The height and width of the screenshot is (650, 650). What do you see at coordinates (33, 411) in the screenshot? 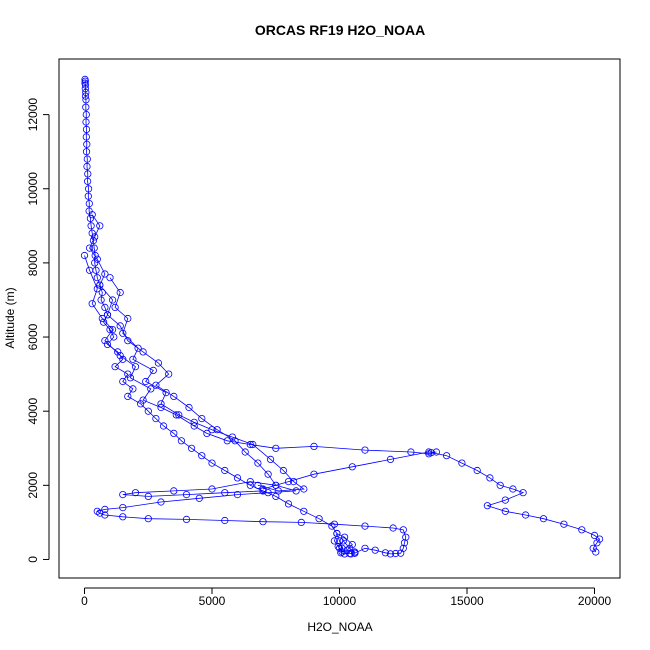
I see `y-tick-label: 4000` at bounding box center [33, 411].